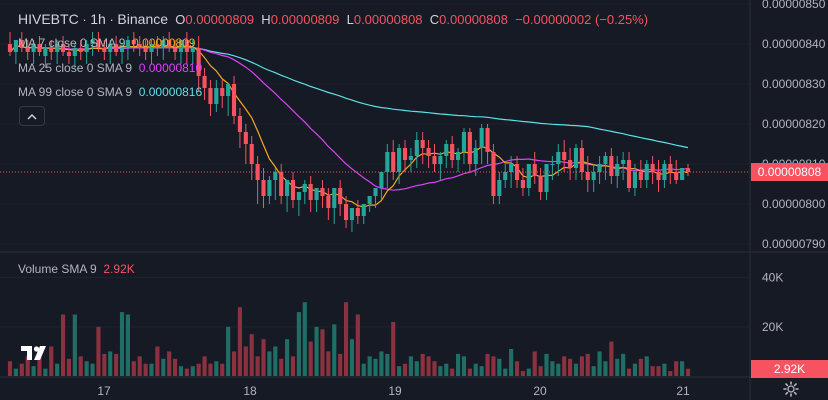 The image size is (828, 400). I want to click on current-volume-tag: 2.92K, so click(789, 369).